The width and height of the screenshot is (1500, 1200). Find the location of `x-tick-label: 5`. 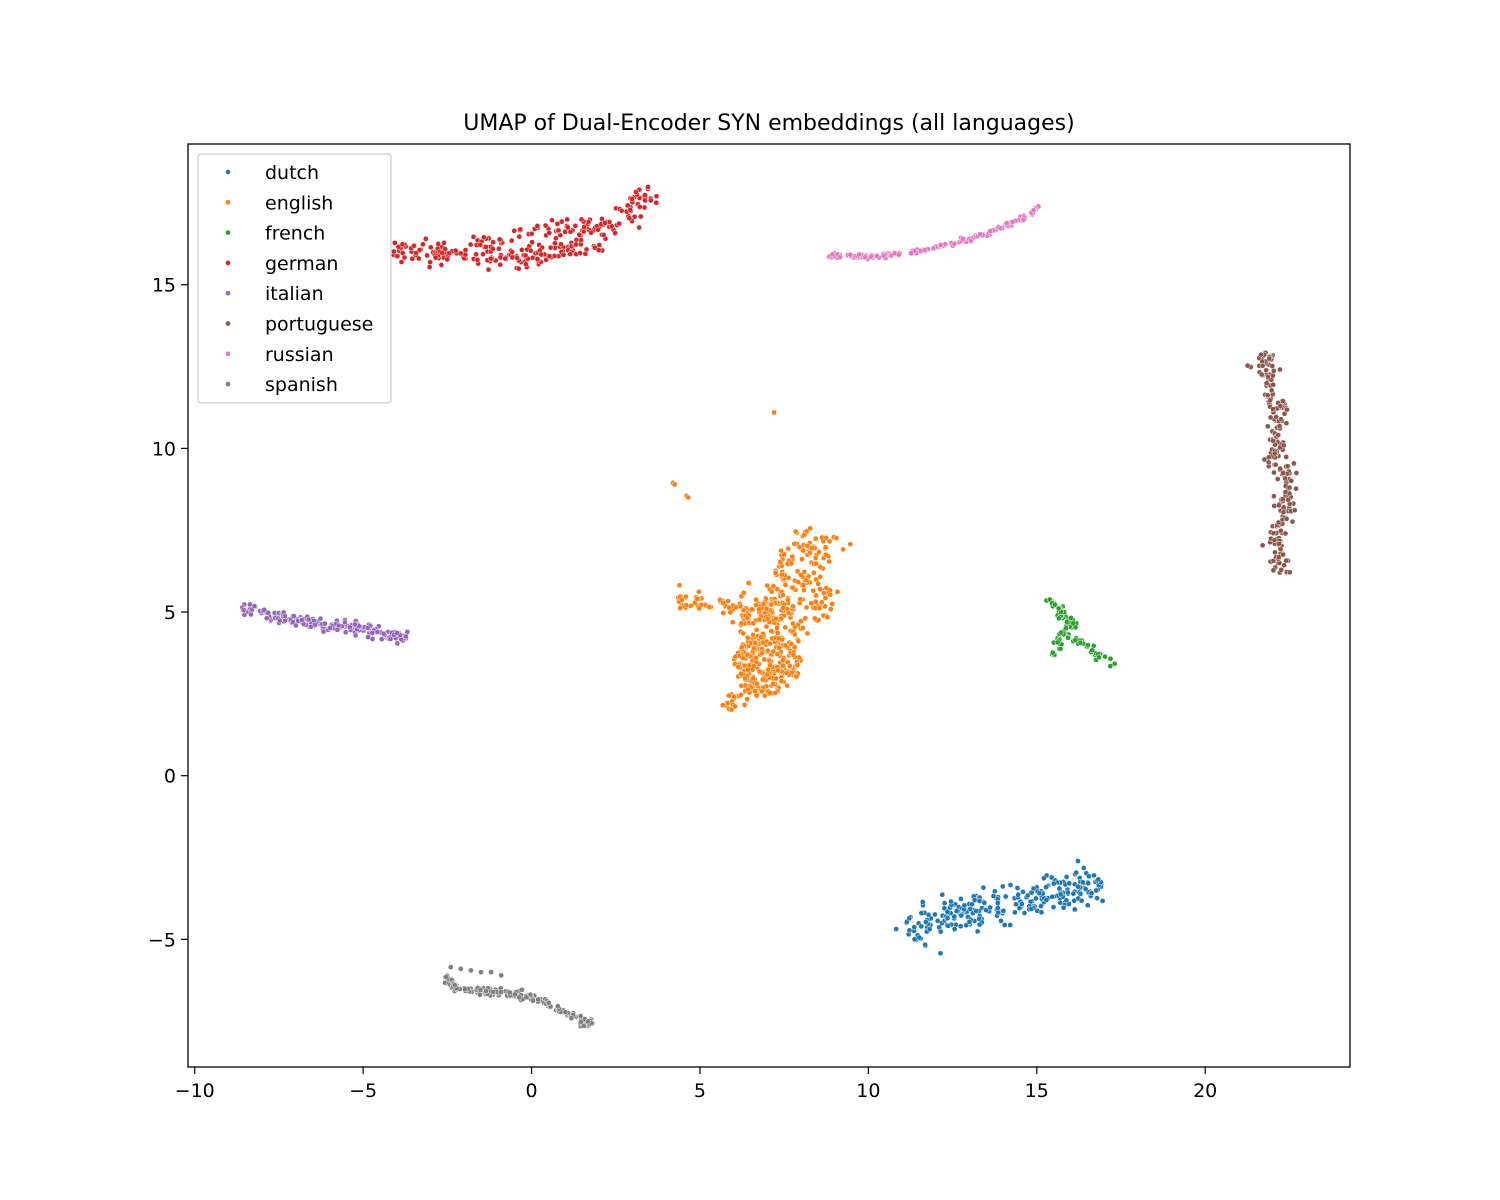

x-tick-label: 5 is located at coordinates (700, 1091).